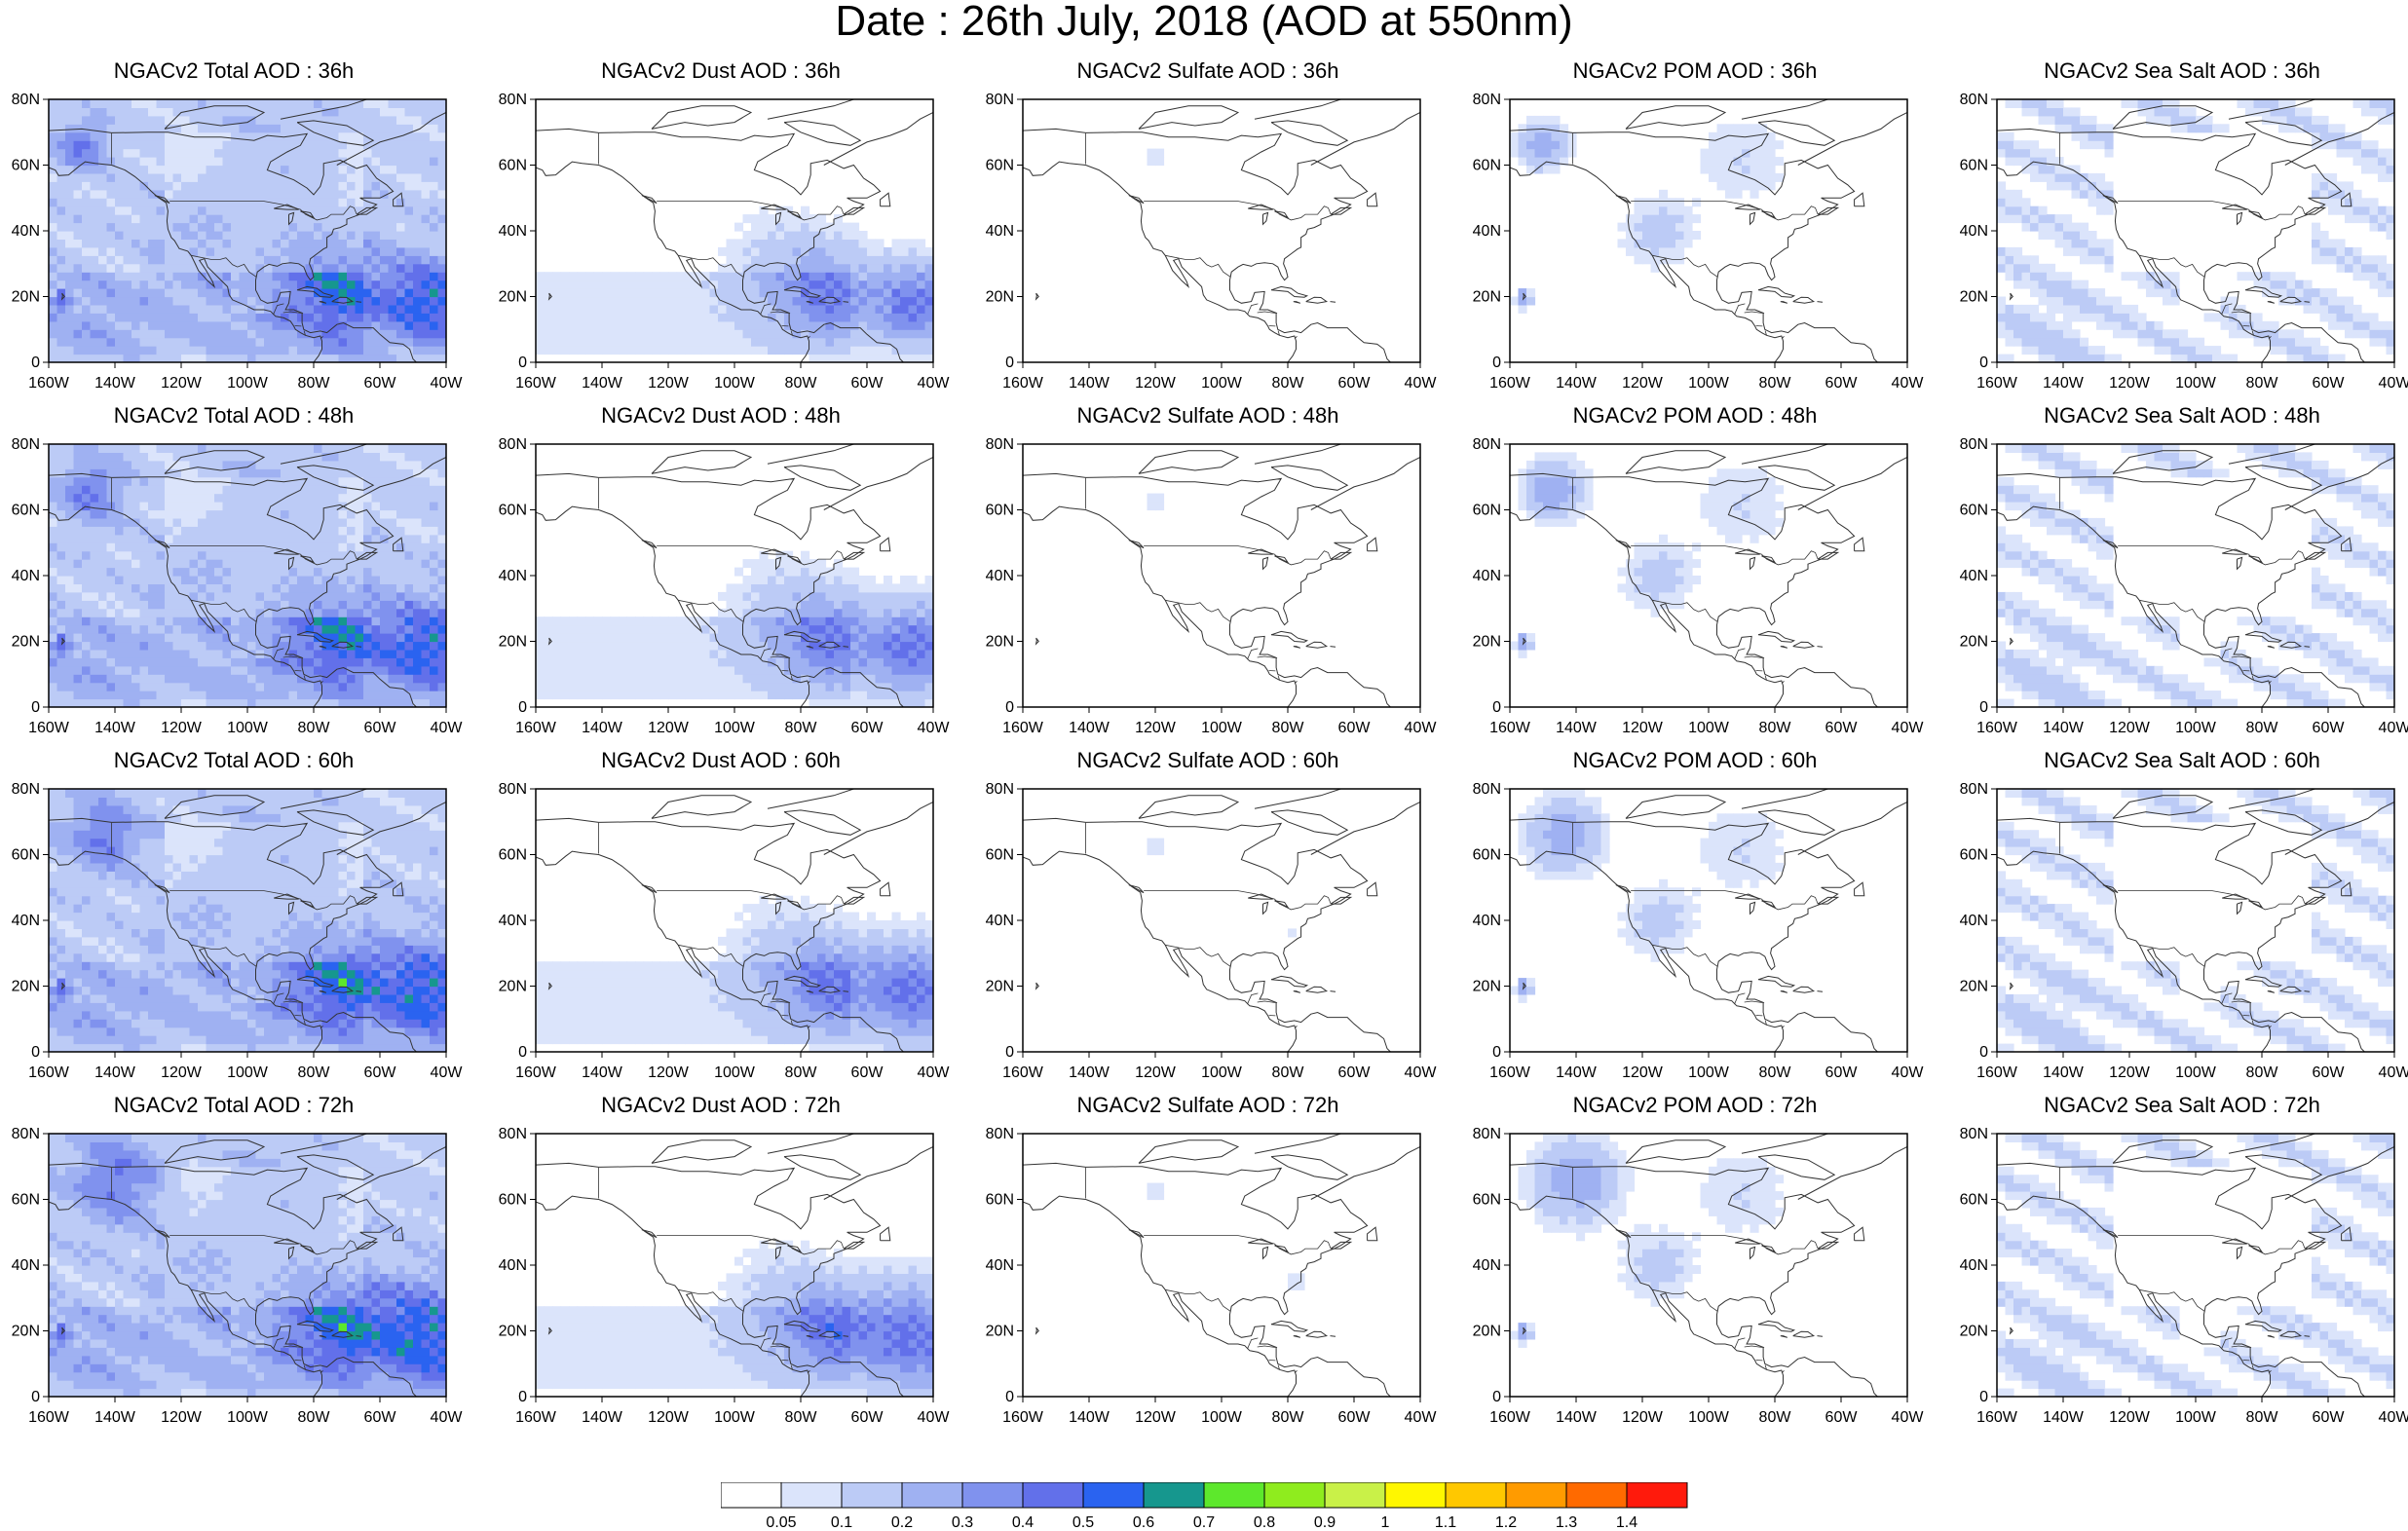  What do you see at coordinates (2329, 1416) in the screenshot?
I see `x-tick-label: 60W` at bounding box center [2329, 1416].